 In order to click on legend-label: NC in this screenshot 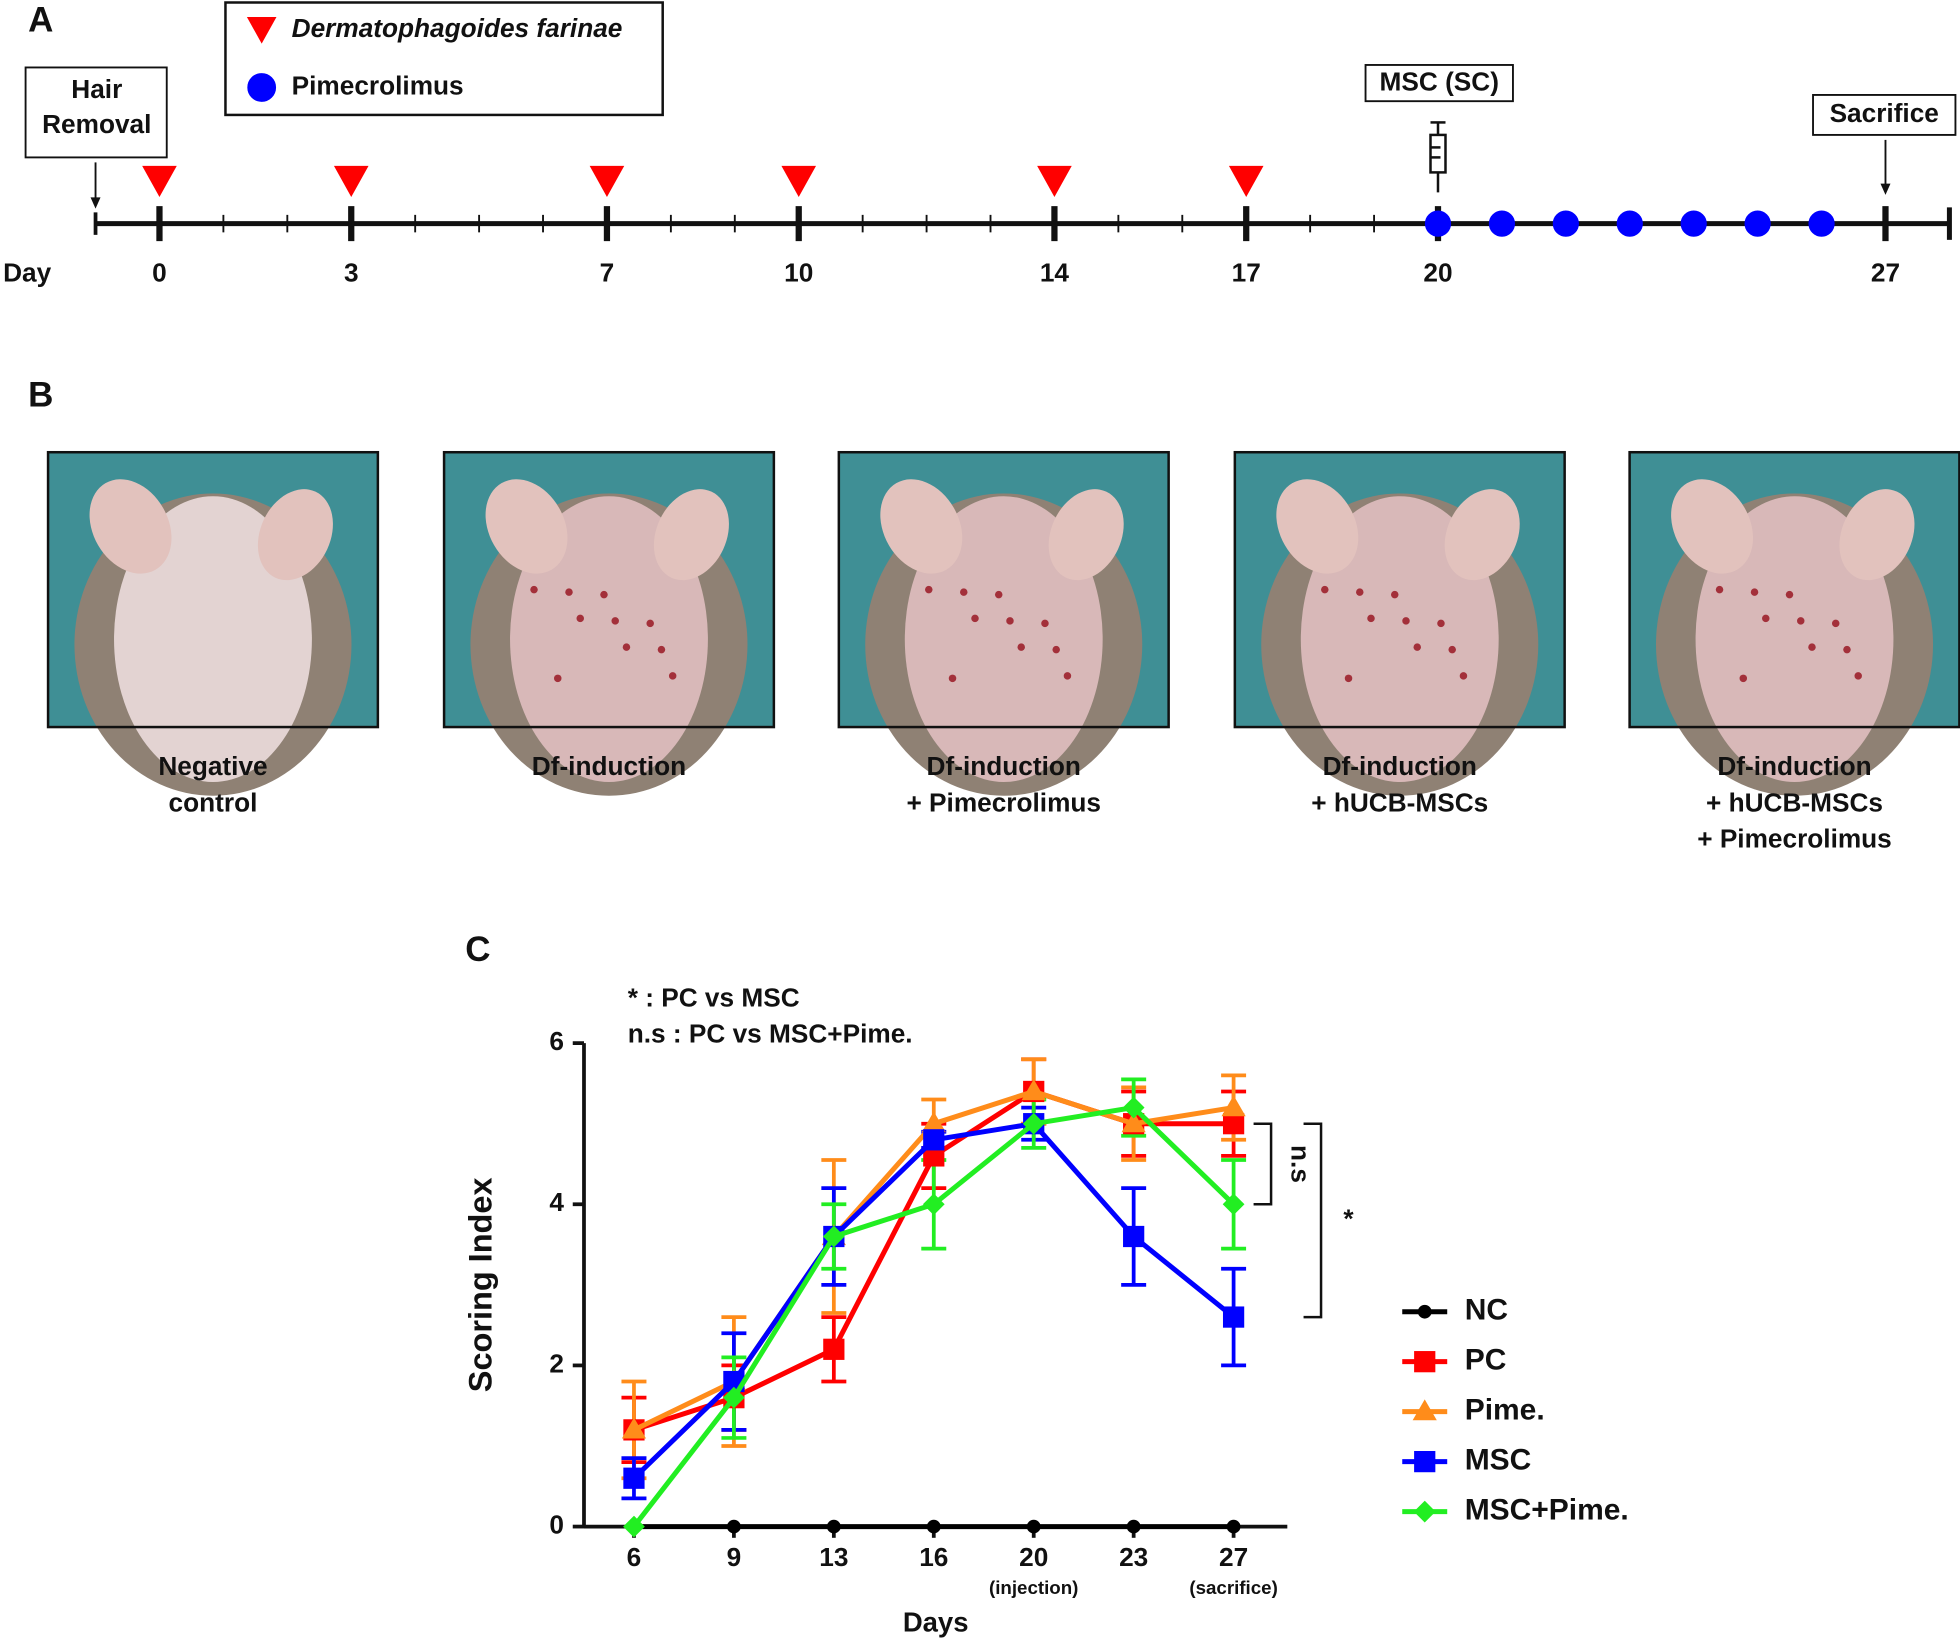, I will do `click(1486, 1310)`.